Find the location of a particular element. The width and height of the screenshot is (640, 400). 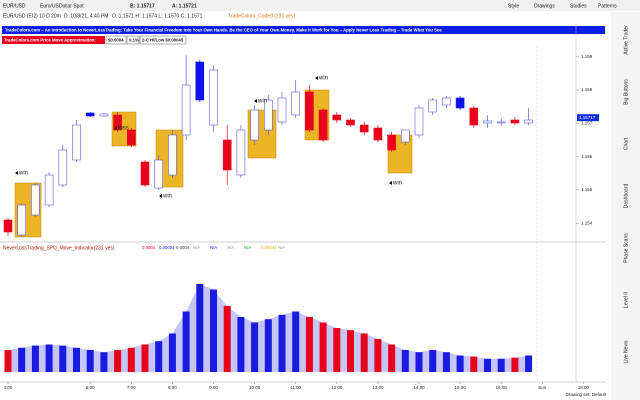

bid: B: 1.15717 is located at coordinates (142, 6).